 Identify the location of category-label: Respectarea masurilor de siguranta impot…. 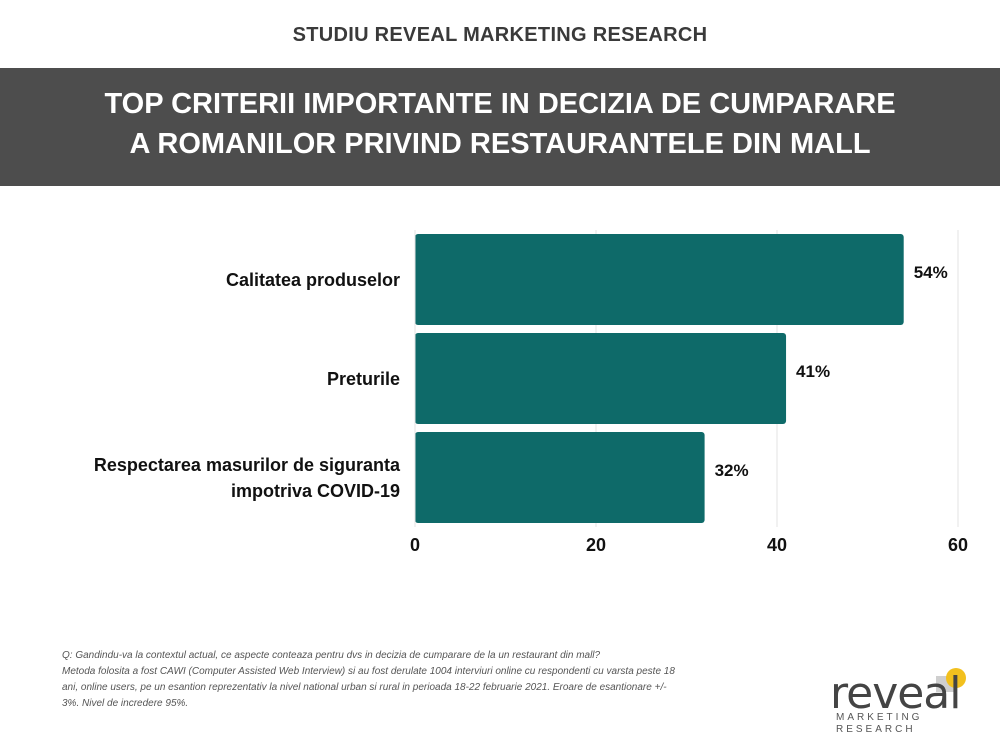
(246, 477).